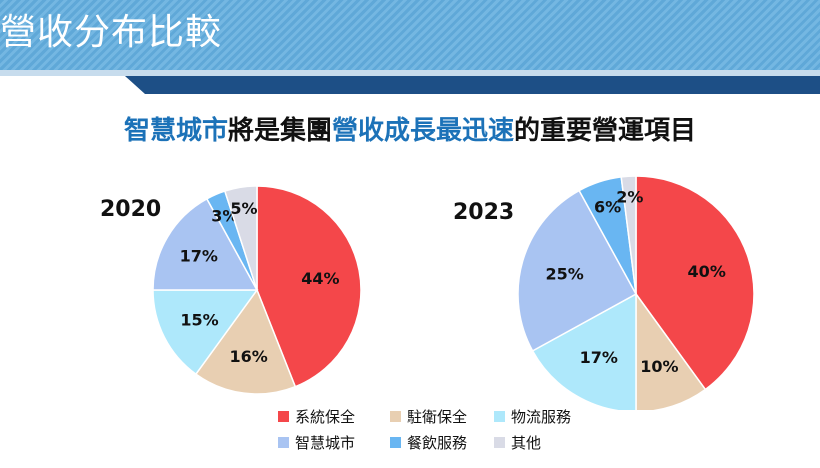 The image size is (820, 468). I want to click on pie-2023-label-other: 2%, so click(629, 196).